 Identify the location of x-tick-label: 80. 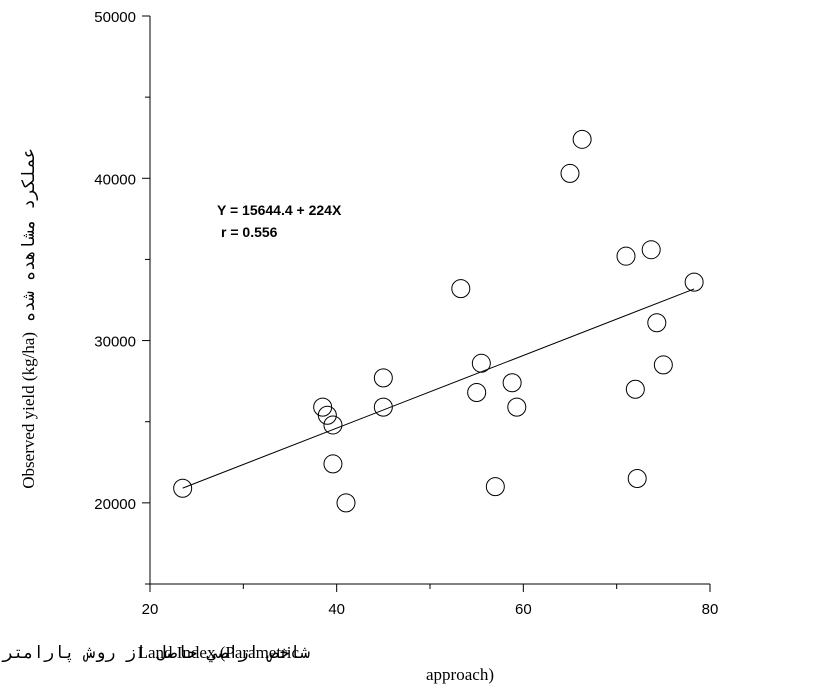
(710, 609).